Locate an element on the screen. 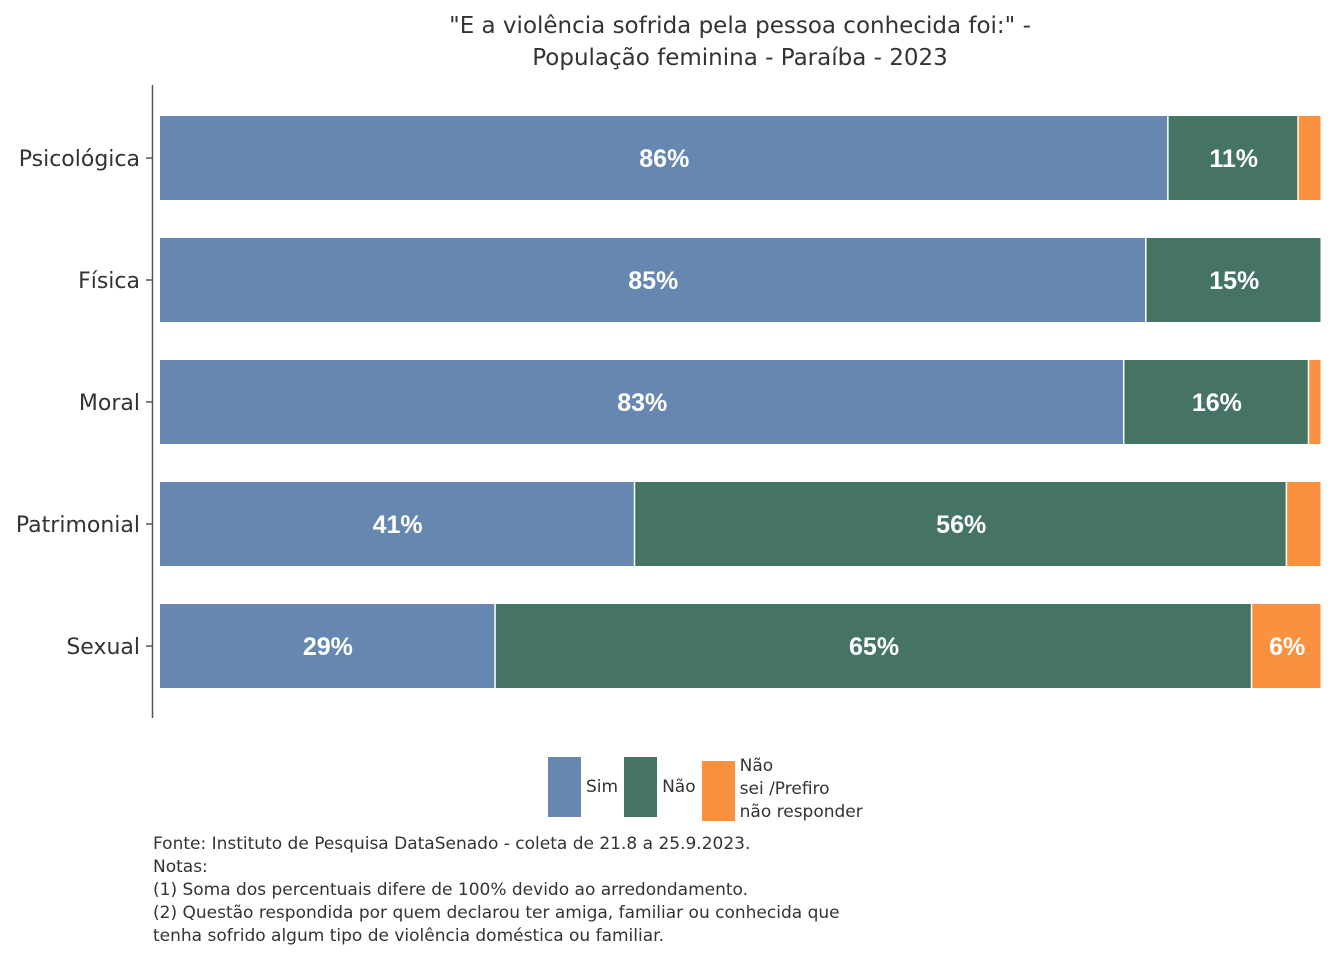 The height and width of the screenshot is (960, 1344). legend-swatch-nao-sei is located at coordinates (718, 790).